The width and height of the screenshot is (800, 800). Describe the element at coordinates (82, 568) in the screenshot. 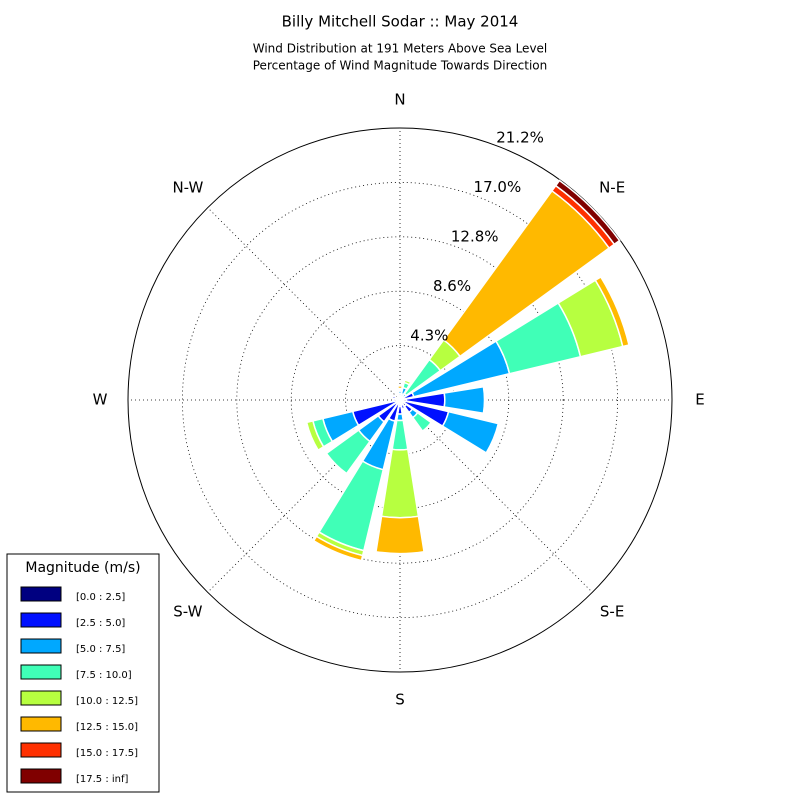

I see `legend-title: Magnitude (m/s)` at that location.